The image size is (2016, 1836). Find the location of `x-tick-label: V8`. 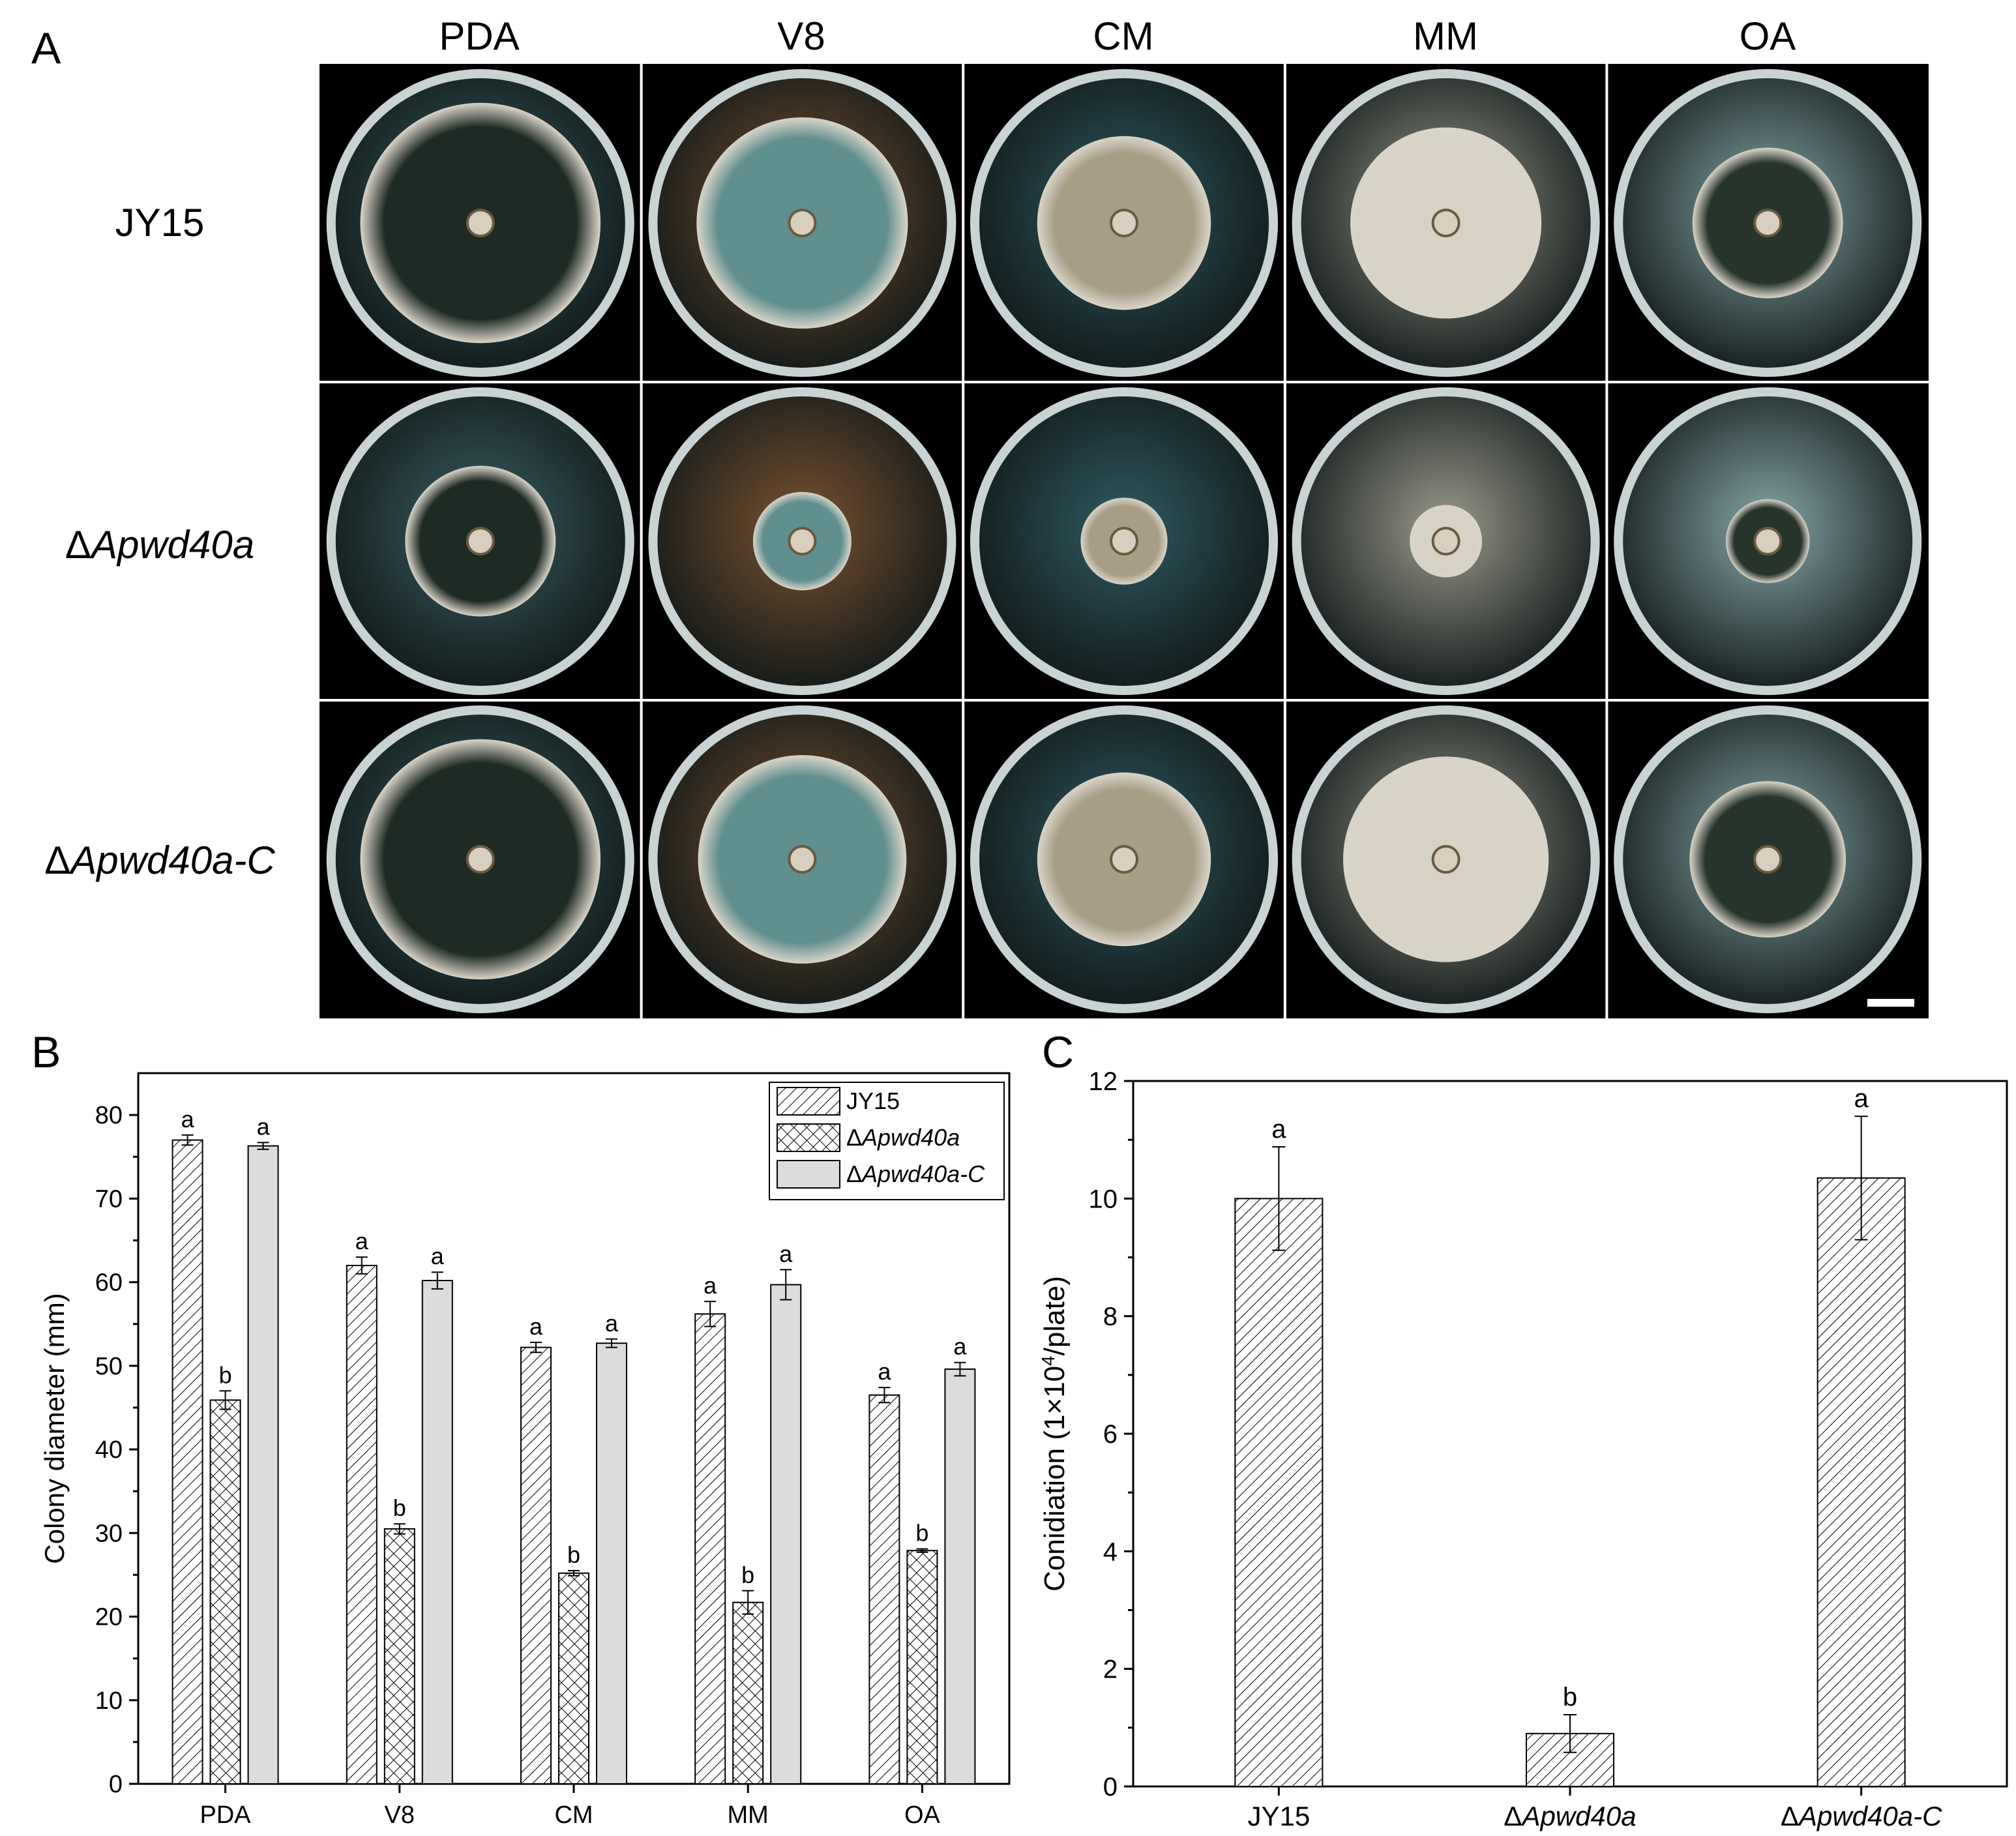

x-tick-label: V8 is located at coordinates (400, 1815).